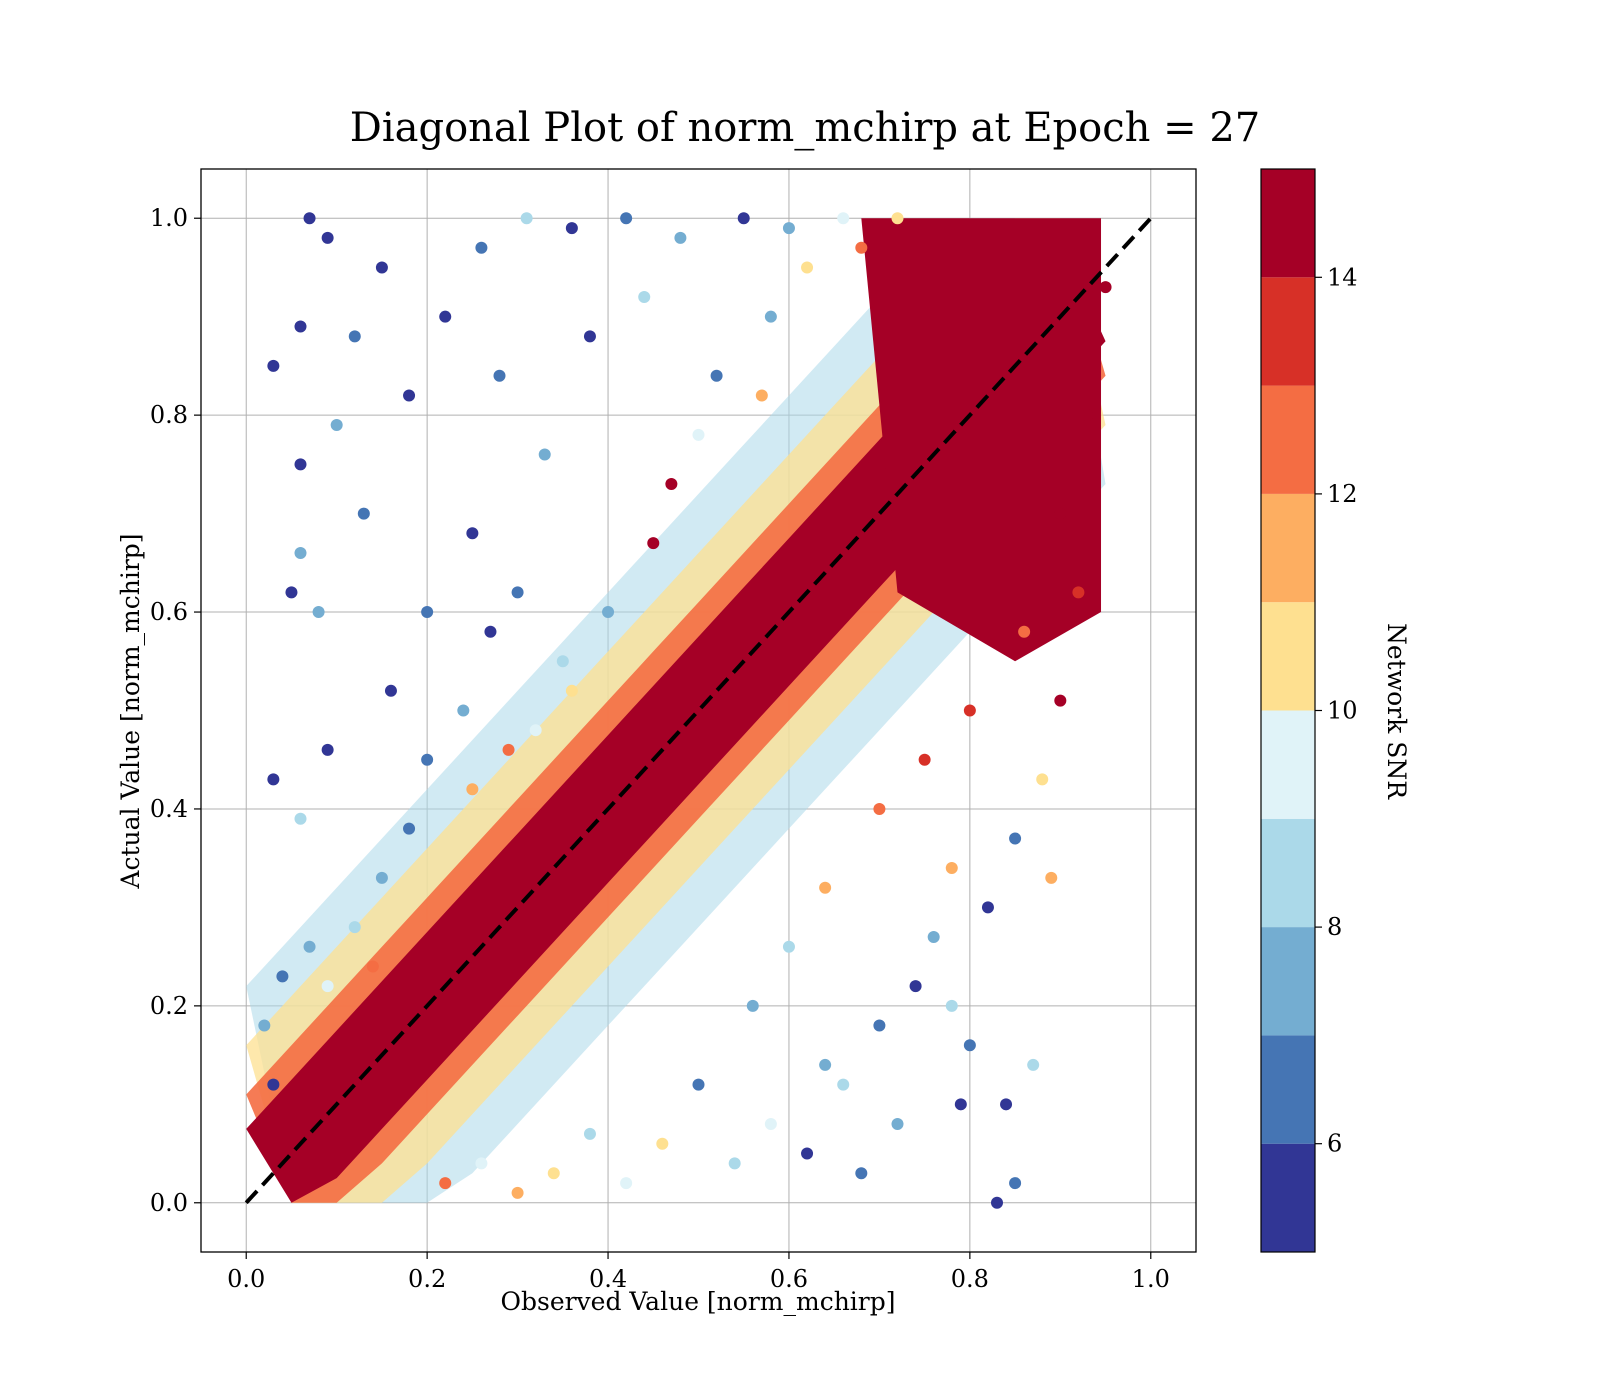 This screenshot has width=1600, height=1400. What do you see at coordinates (1342, 494) in the screenshot?
I see `colorbar-tick-label: 12` at bounding box center [1342, 494].